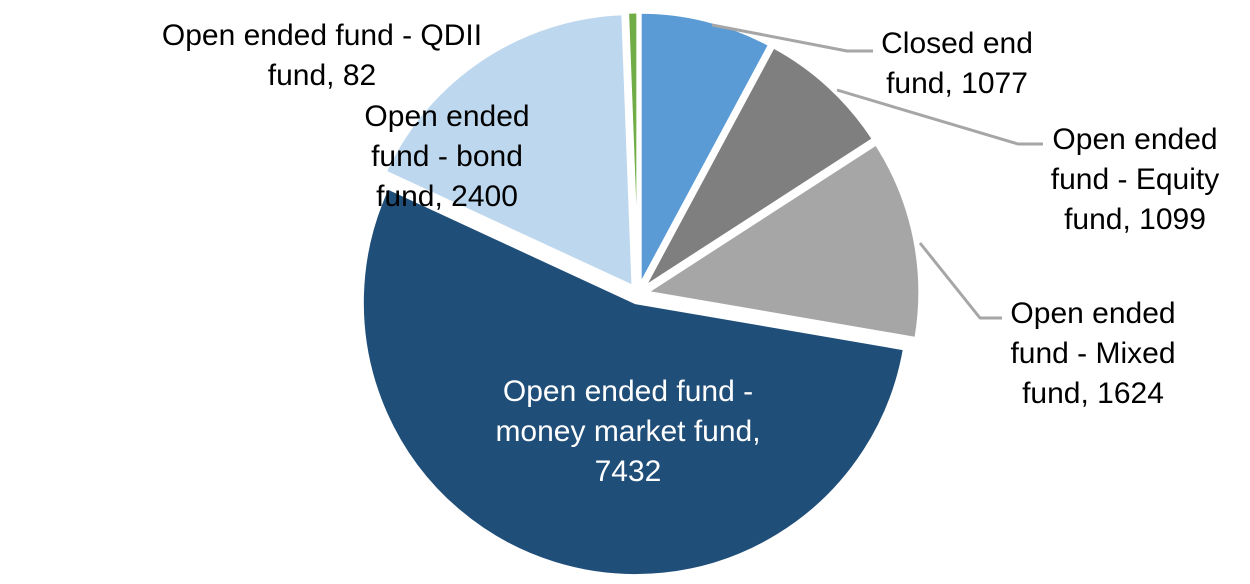  I want to click on leader-line-closed-end-fund, so click(792, 38).